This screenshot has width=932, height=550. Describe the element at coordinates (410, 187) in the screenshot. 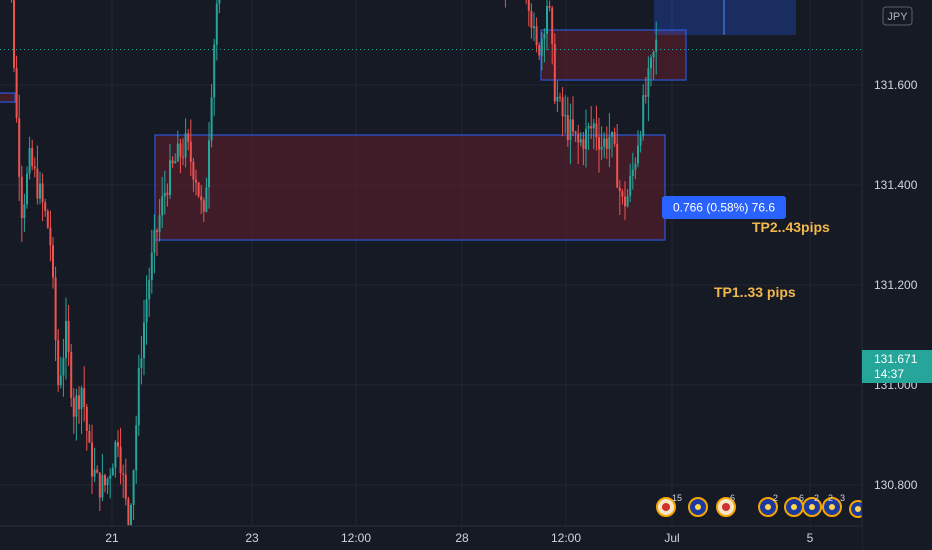

I see `zone` at that location.